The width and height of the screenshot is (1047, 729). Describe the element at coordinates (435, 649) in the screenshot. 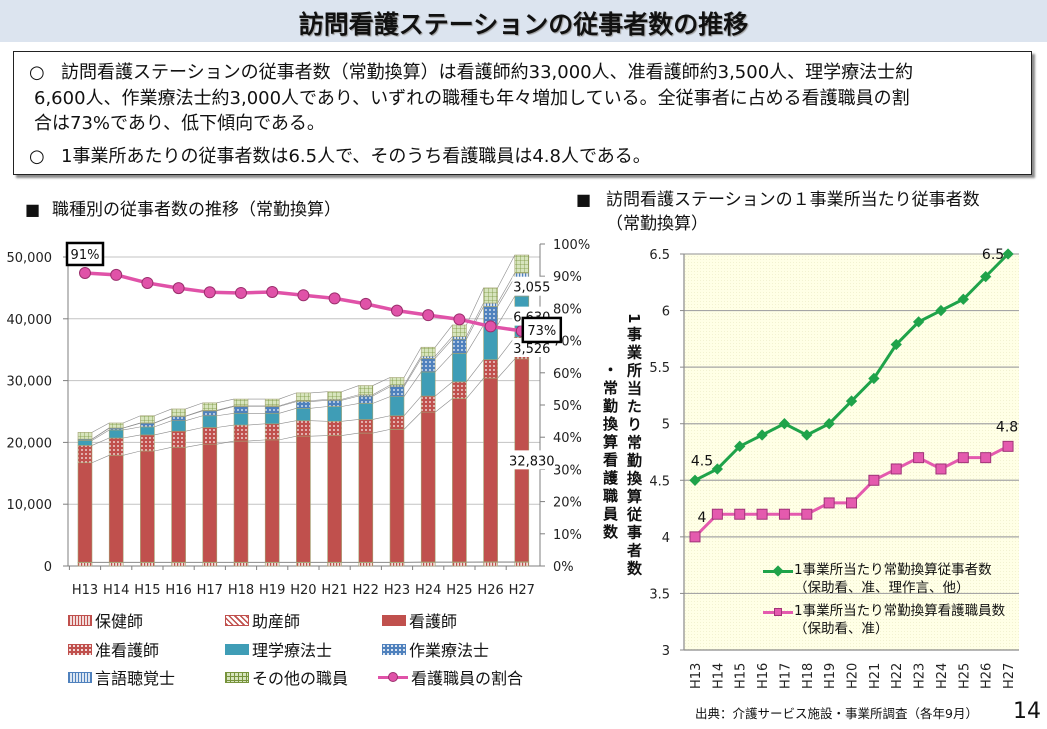

I see `legend-item-sagyo: 作業療法士` at that location.